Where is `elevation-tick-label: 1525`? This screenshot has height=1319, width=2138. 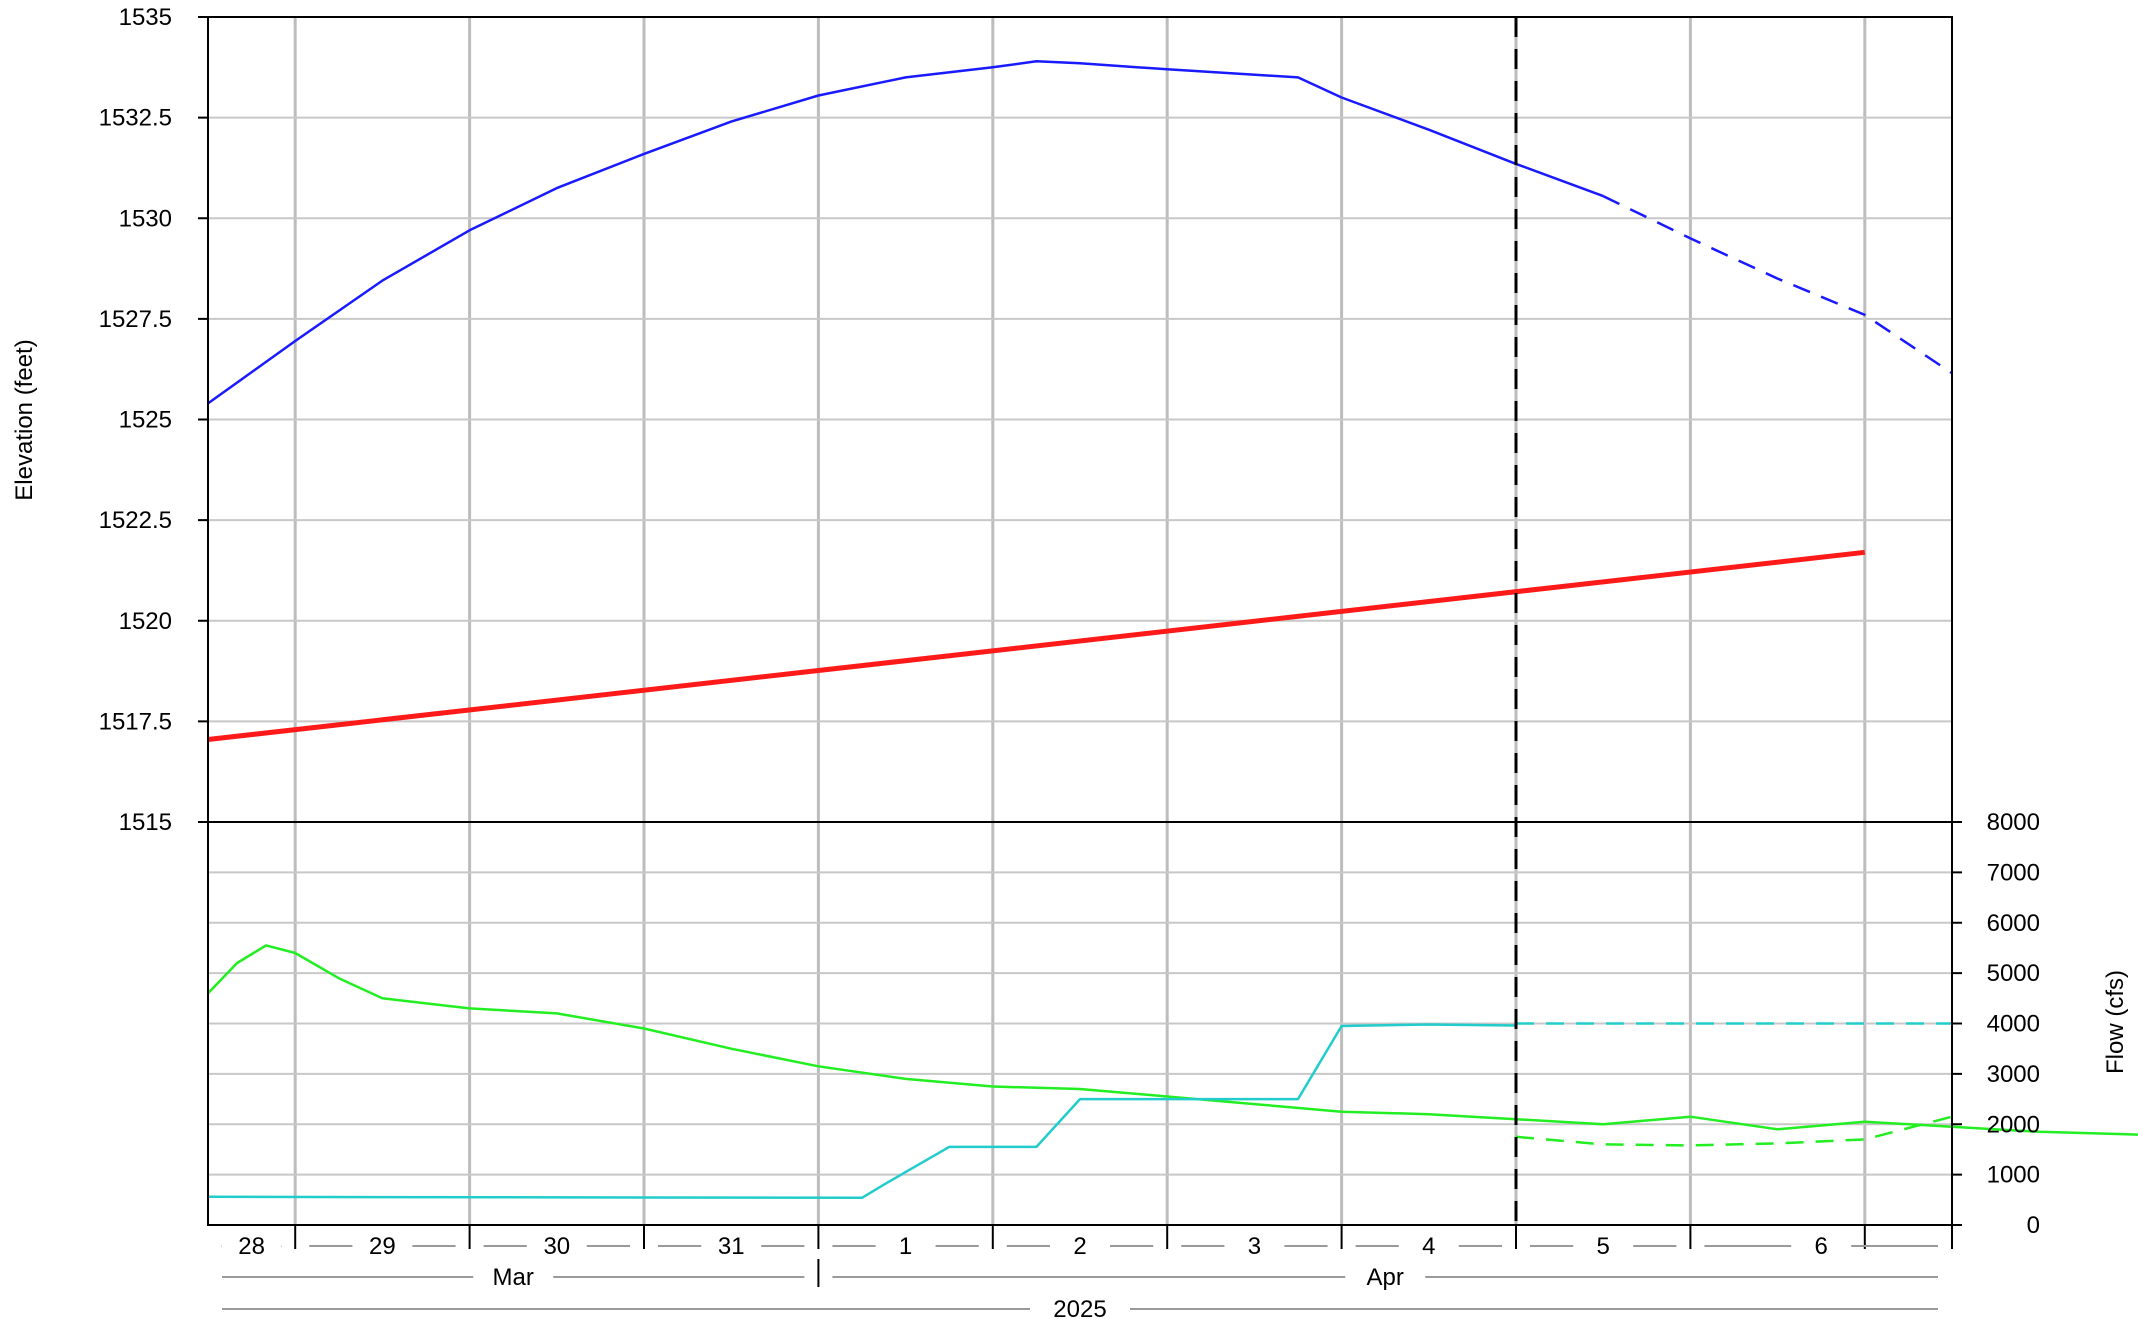
elevation-tick-label: 1525 is located at coordinates (145, 420).